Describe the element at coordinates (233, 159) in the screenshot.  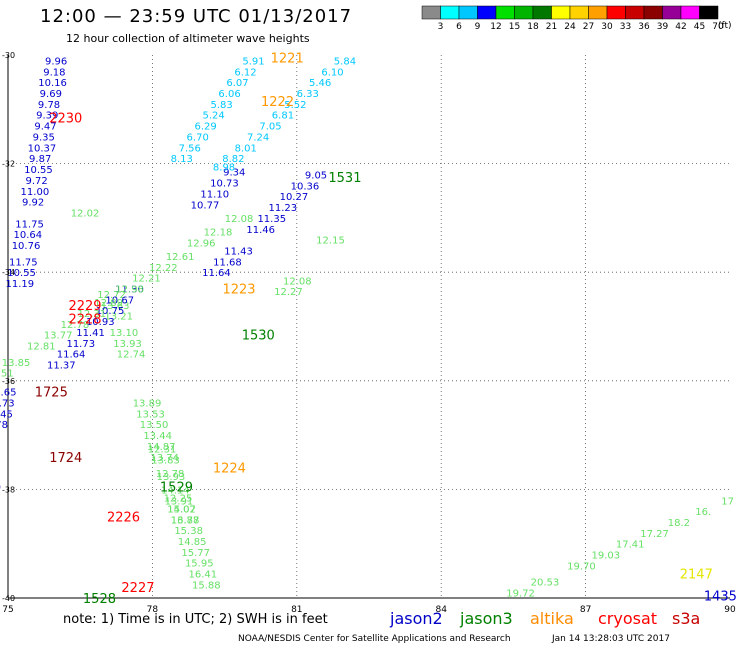
I see `swh-value-label: 8.82` at that location.